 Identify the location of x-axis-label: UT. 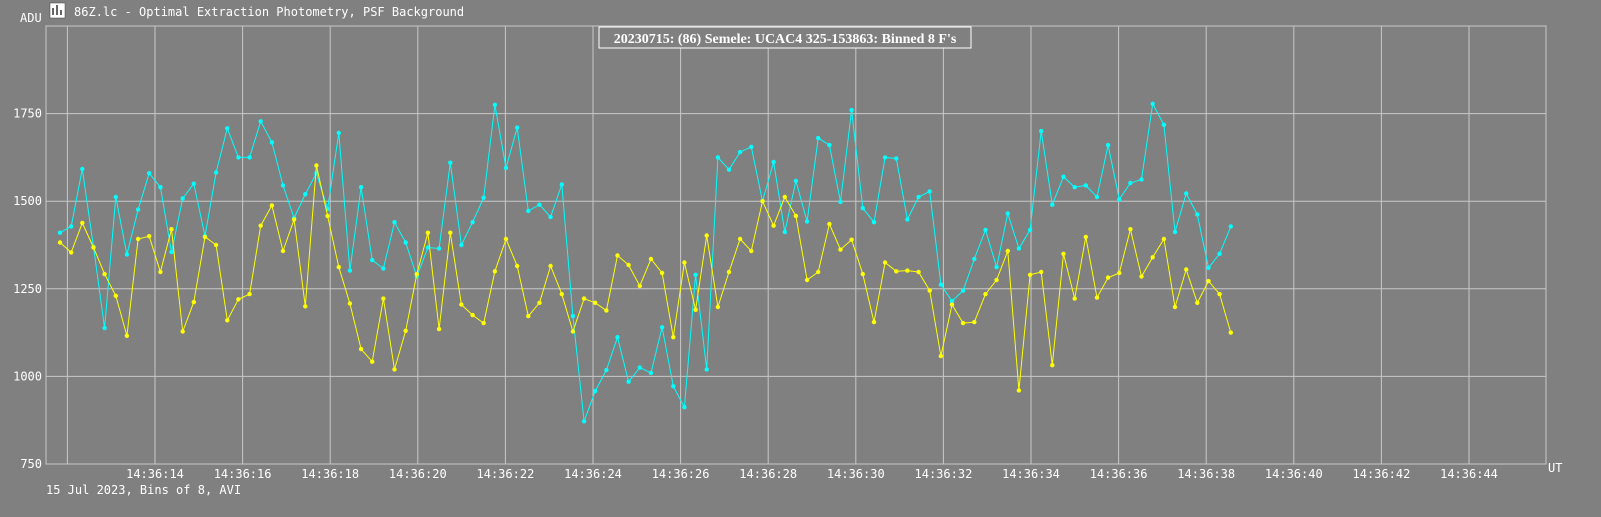
(1555, 468).